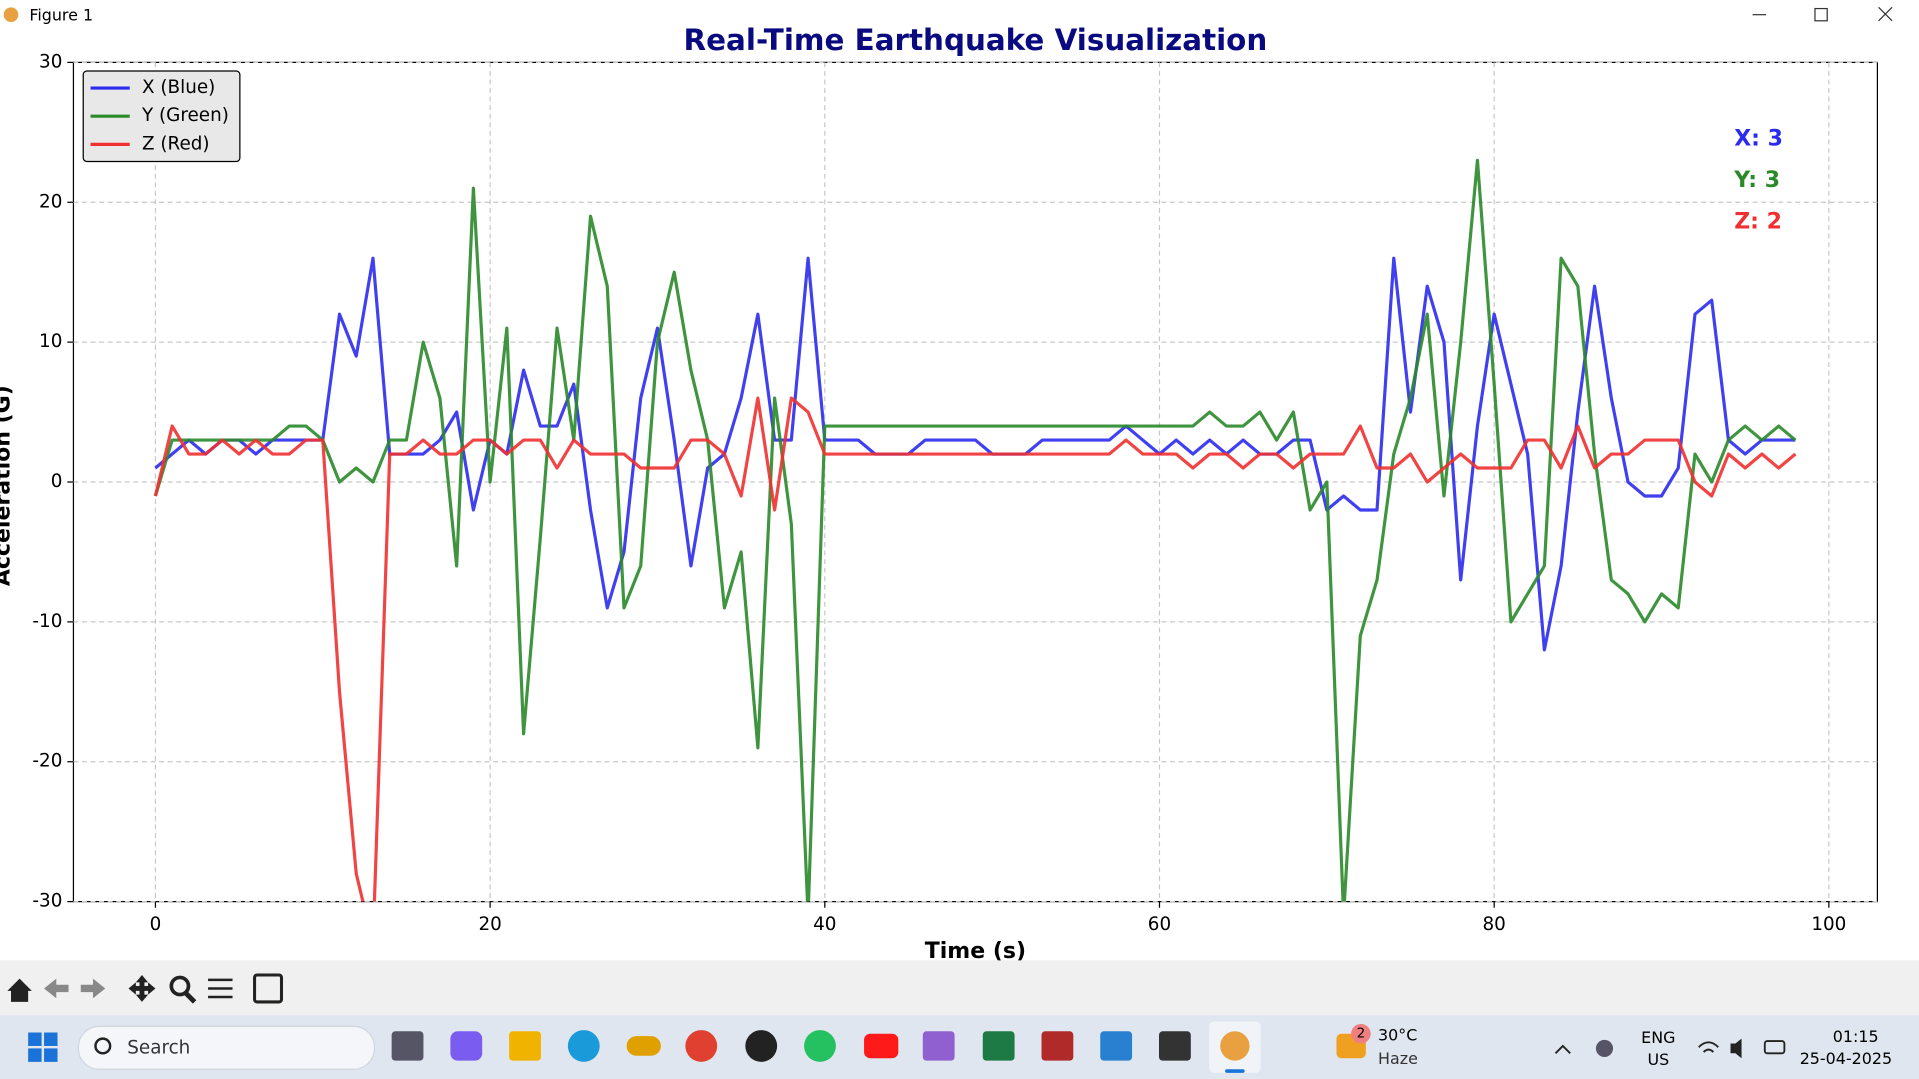  Describe the element at coordinates (156, 924) in the screenshot. I see `x-tick-label: 0` at that location.